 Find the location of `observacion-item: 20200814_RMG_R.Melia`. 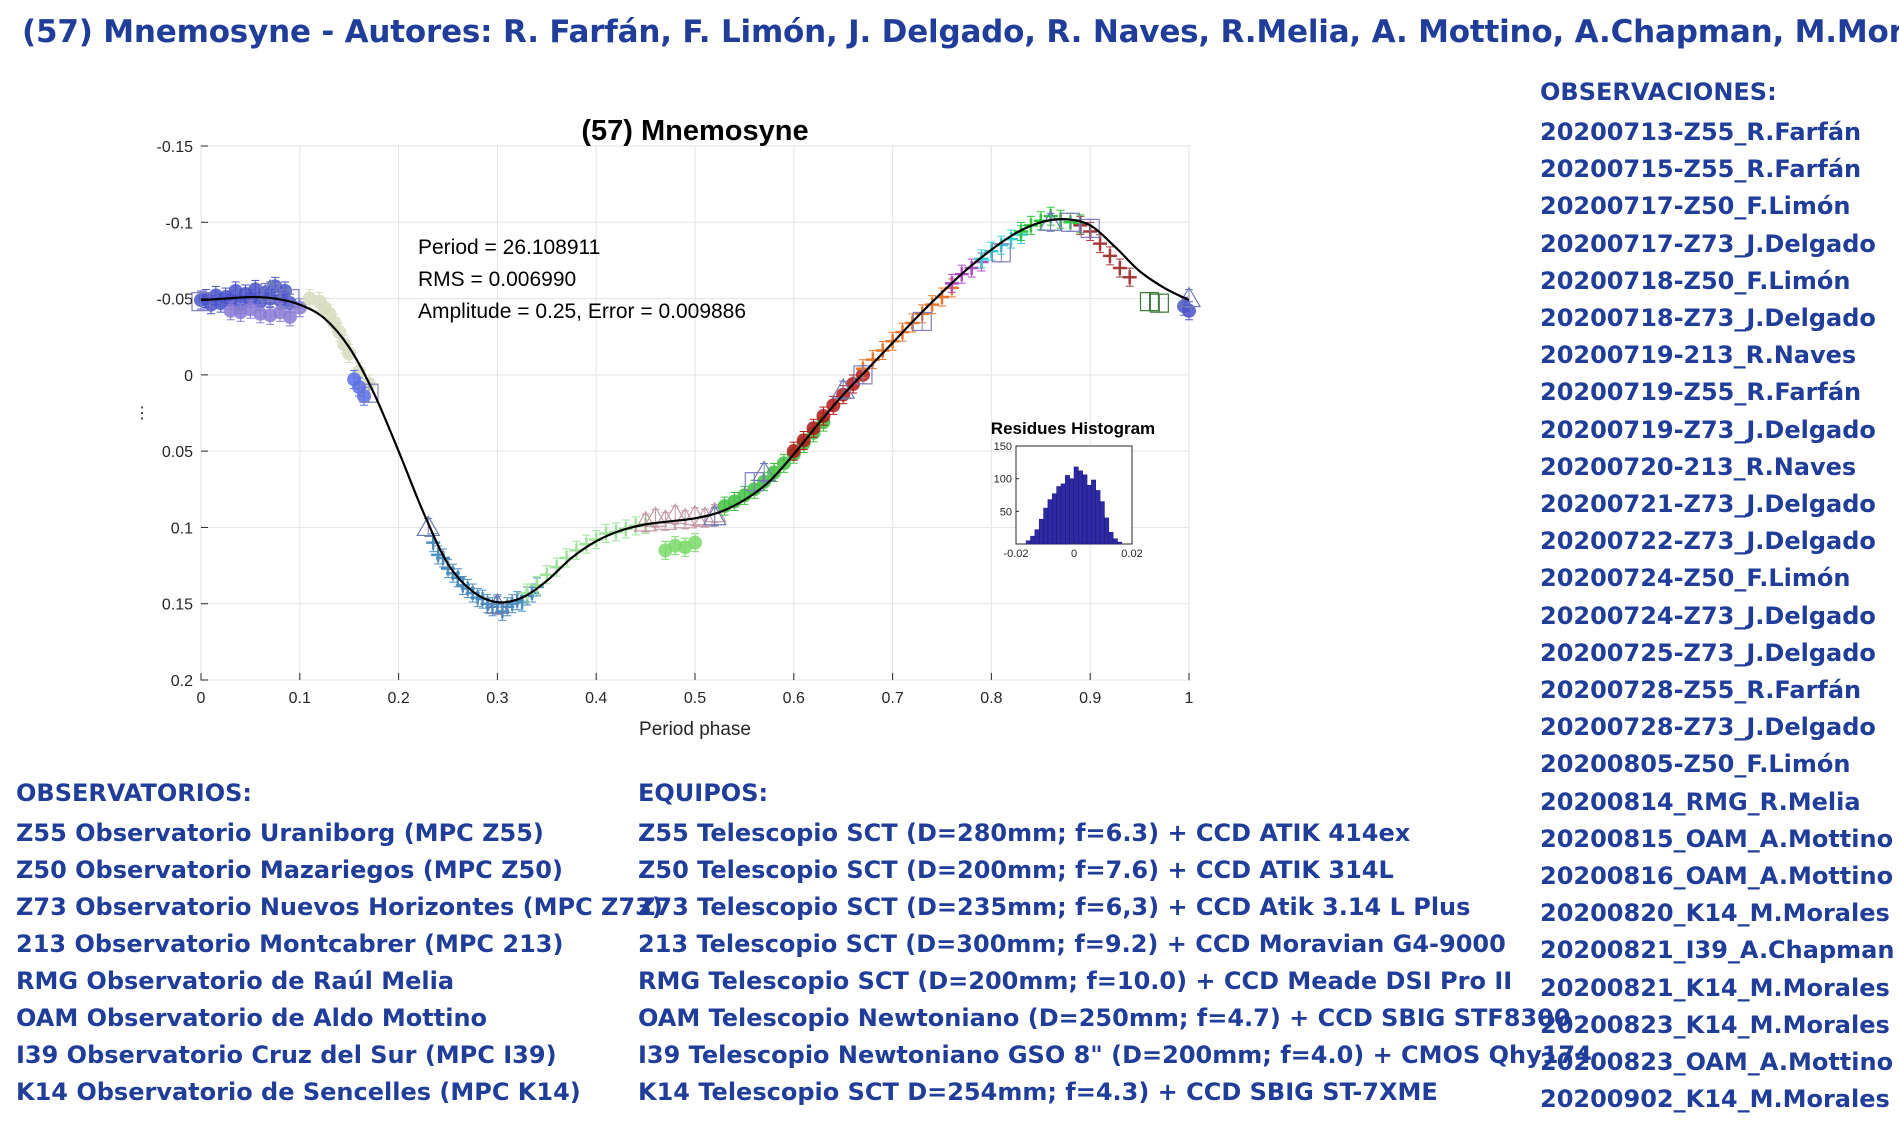

observacion-item: 20200814_RMG_R.Melia is located at coordinates (1700, 801).